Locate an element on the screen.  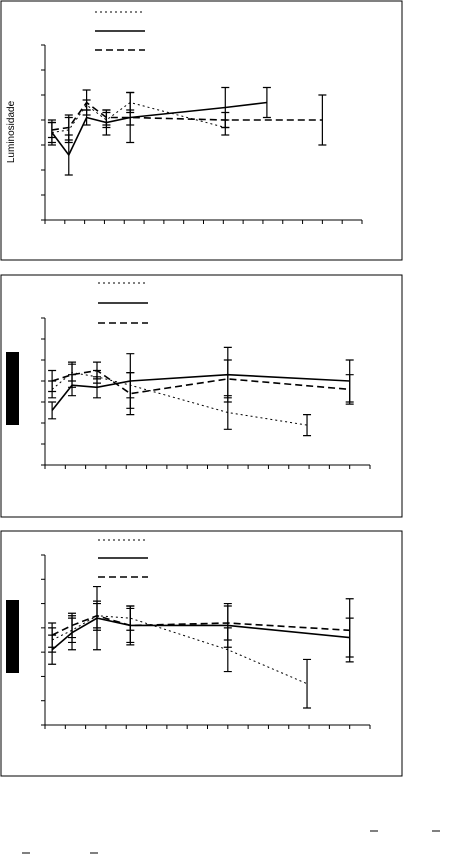
y-axis-label: Luminosidade is located at coordinates (11, 131).